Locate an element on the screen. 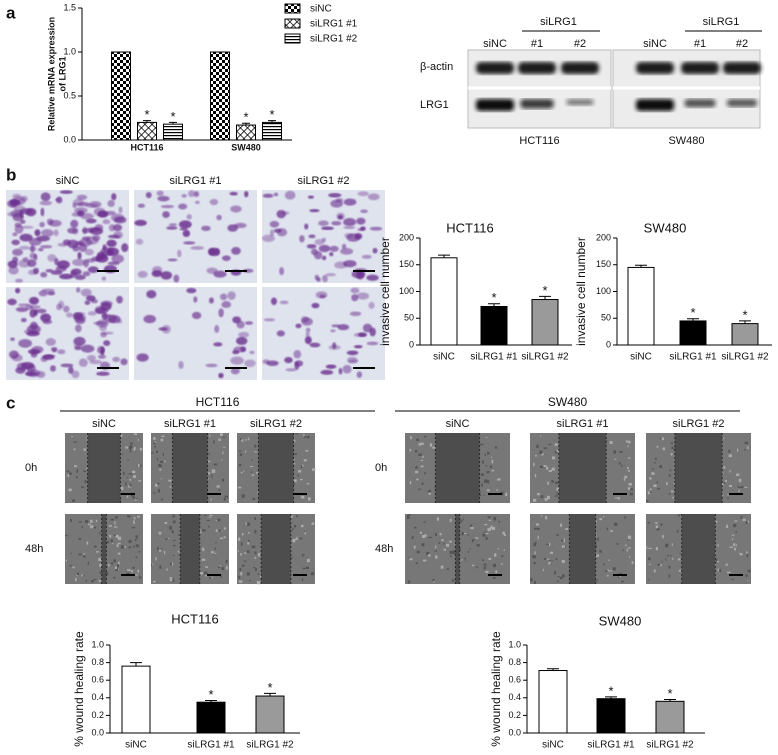  y-axis-label: invasive cell number is located at coordinates (385, 291).